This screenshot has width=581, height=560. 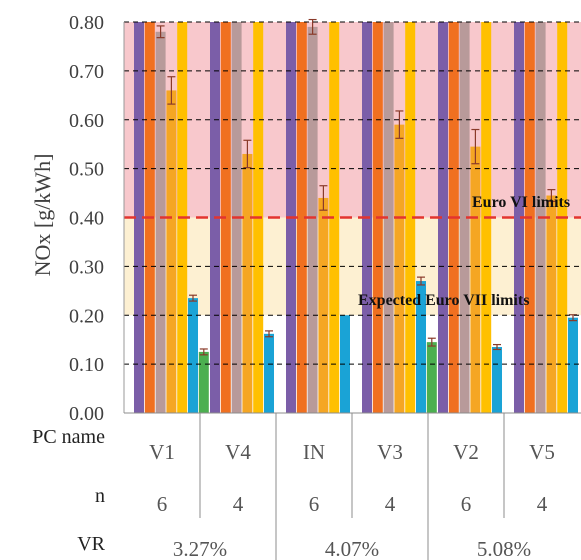 What do you see at coordinates (86, 170) in the screenshot?
I see `y-tick-label: 0.50` at bounding box center [86, 170].